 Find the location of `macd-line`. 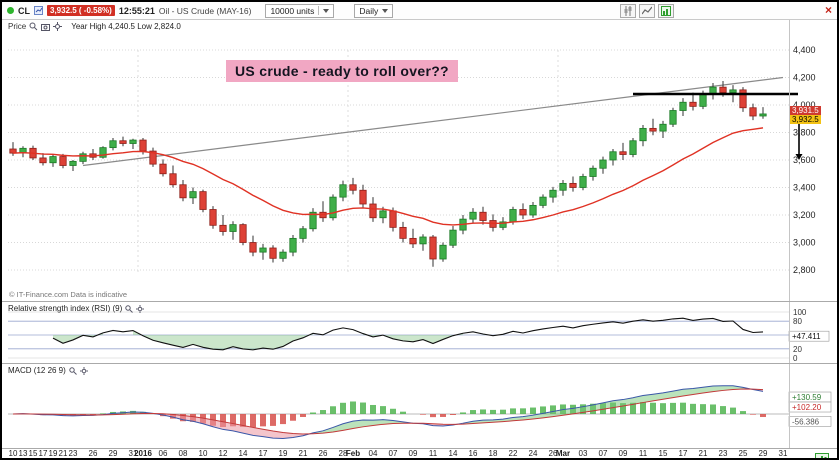

macd-line is located at coordinates (388, 412).